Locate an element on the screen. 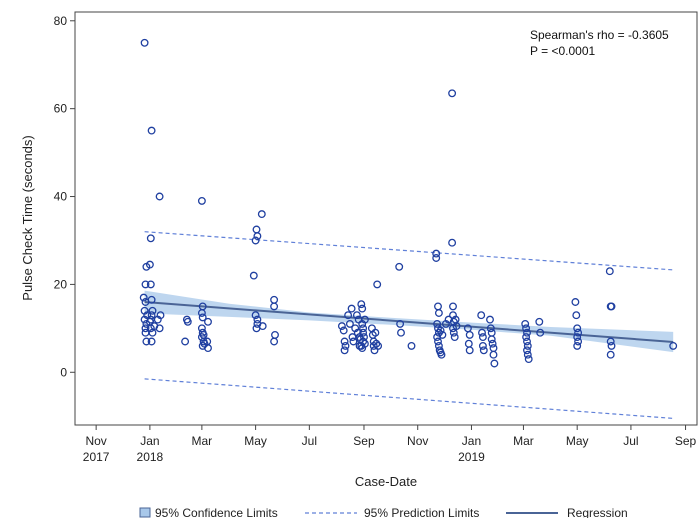 The width and height of the screenshot is (699, 518). y-tick-label: 20 is located at coordinates (61, 284).